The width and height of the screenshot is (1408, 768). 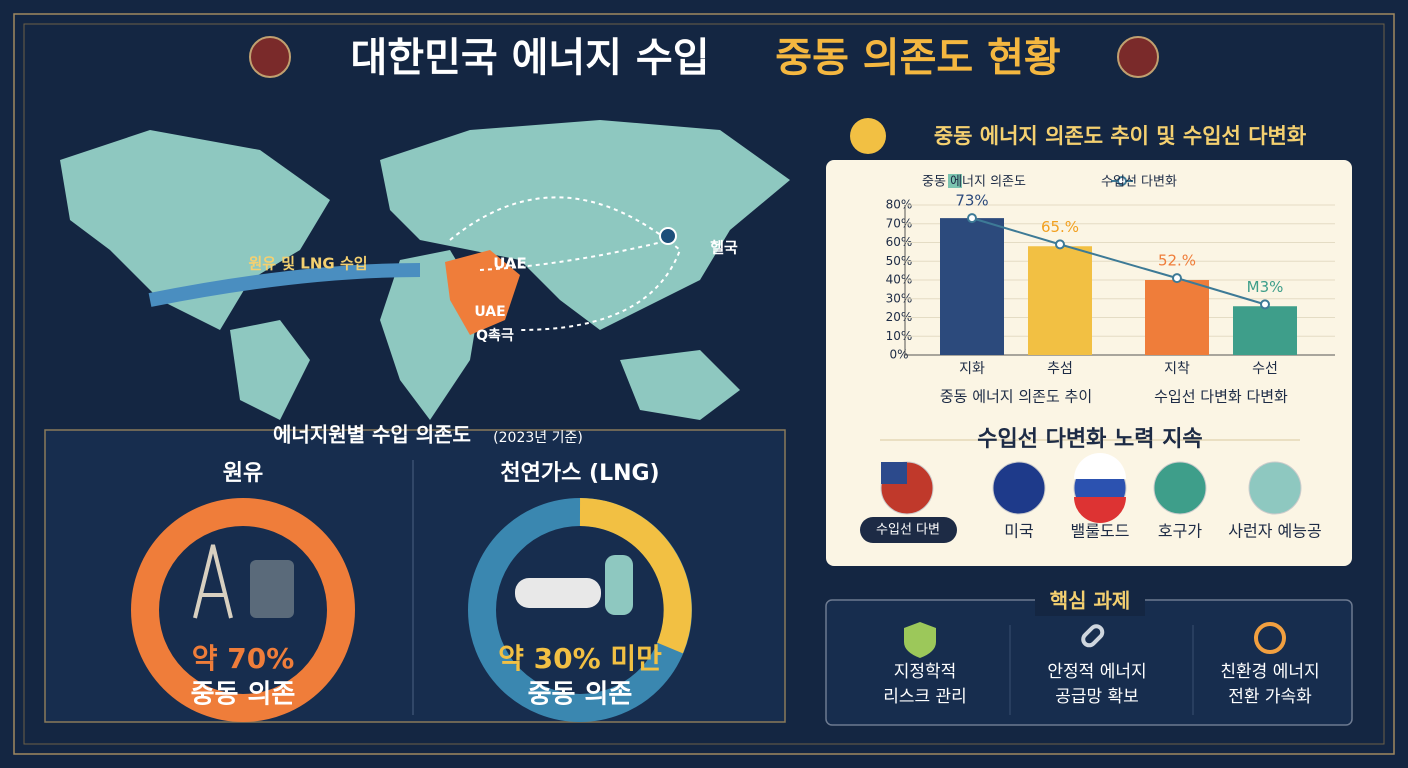 I want to click on task: 전환 가속화, so click(x=1270, y=697).